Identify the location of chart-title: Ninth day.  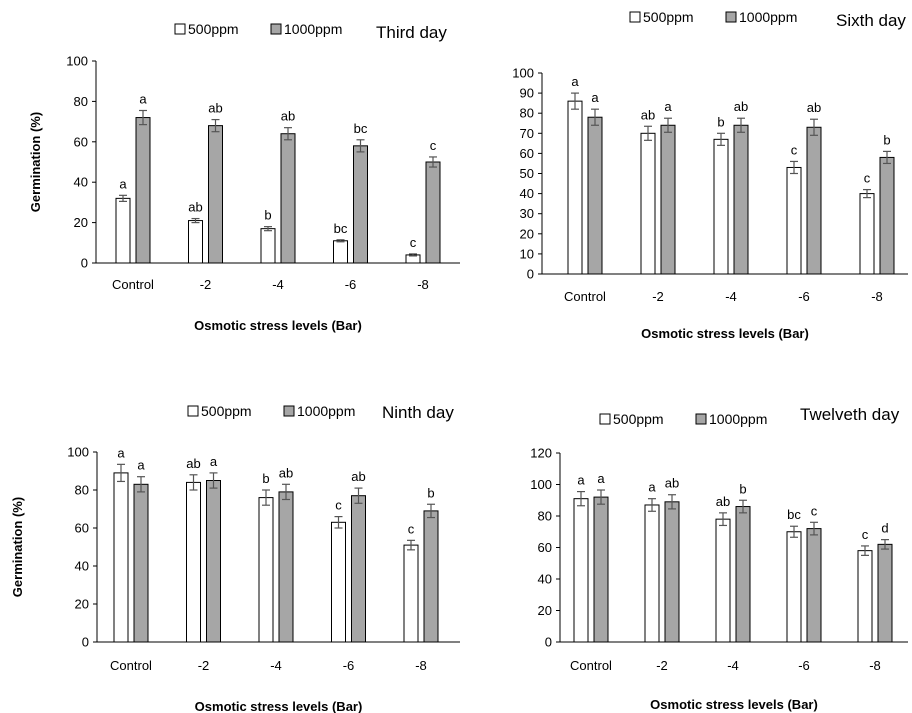
(418, 412).